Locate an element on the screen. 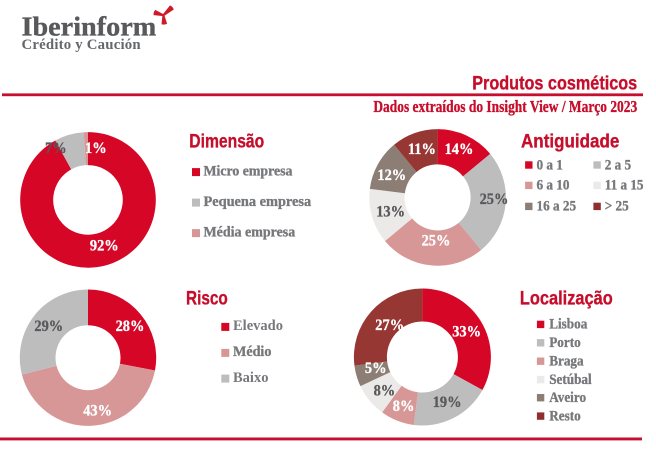 The image size is (656, 451). svg-text: Dimensão is located at coordinates (226, 141).